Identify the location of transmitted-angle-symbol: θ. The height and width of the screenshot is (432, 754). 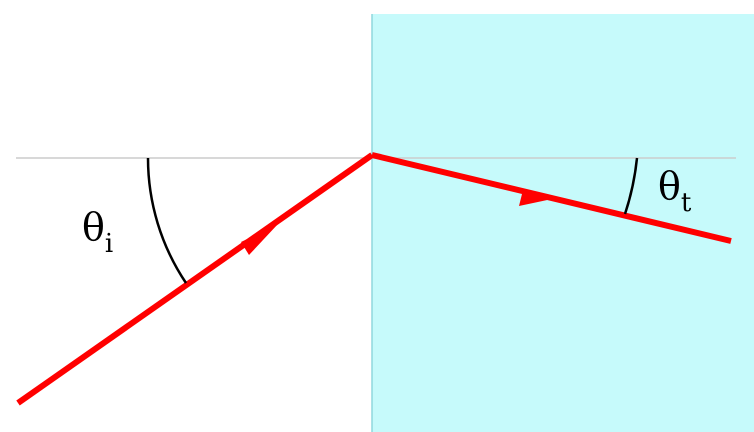
(669, 186).